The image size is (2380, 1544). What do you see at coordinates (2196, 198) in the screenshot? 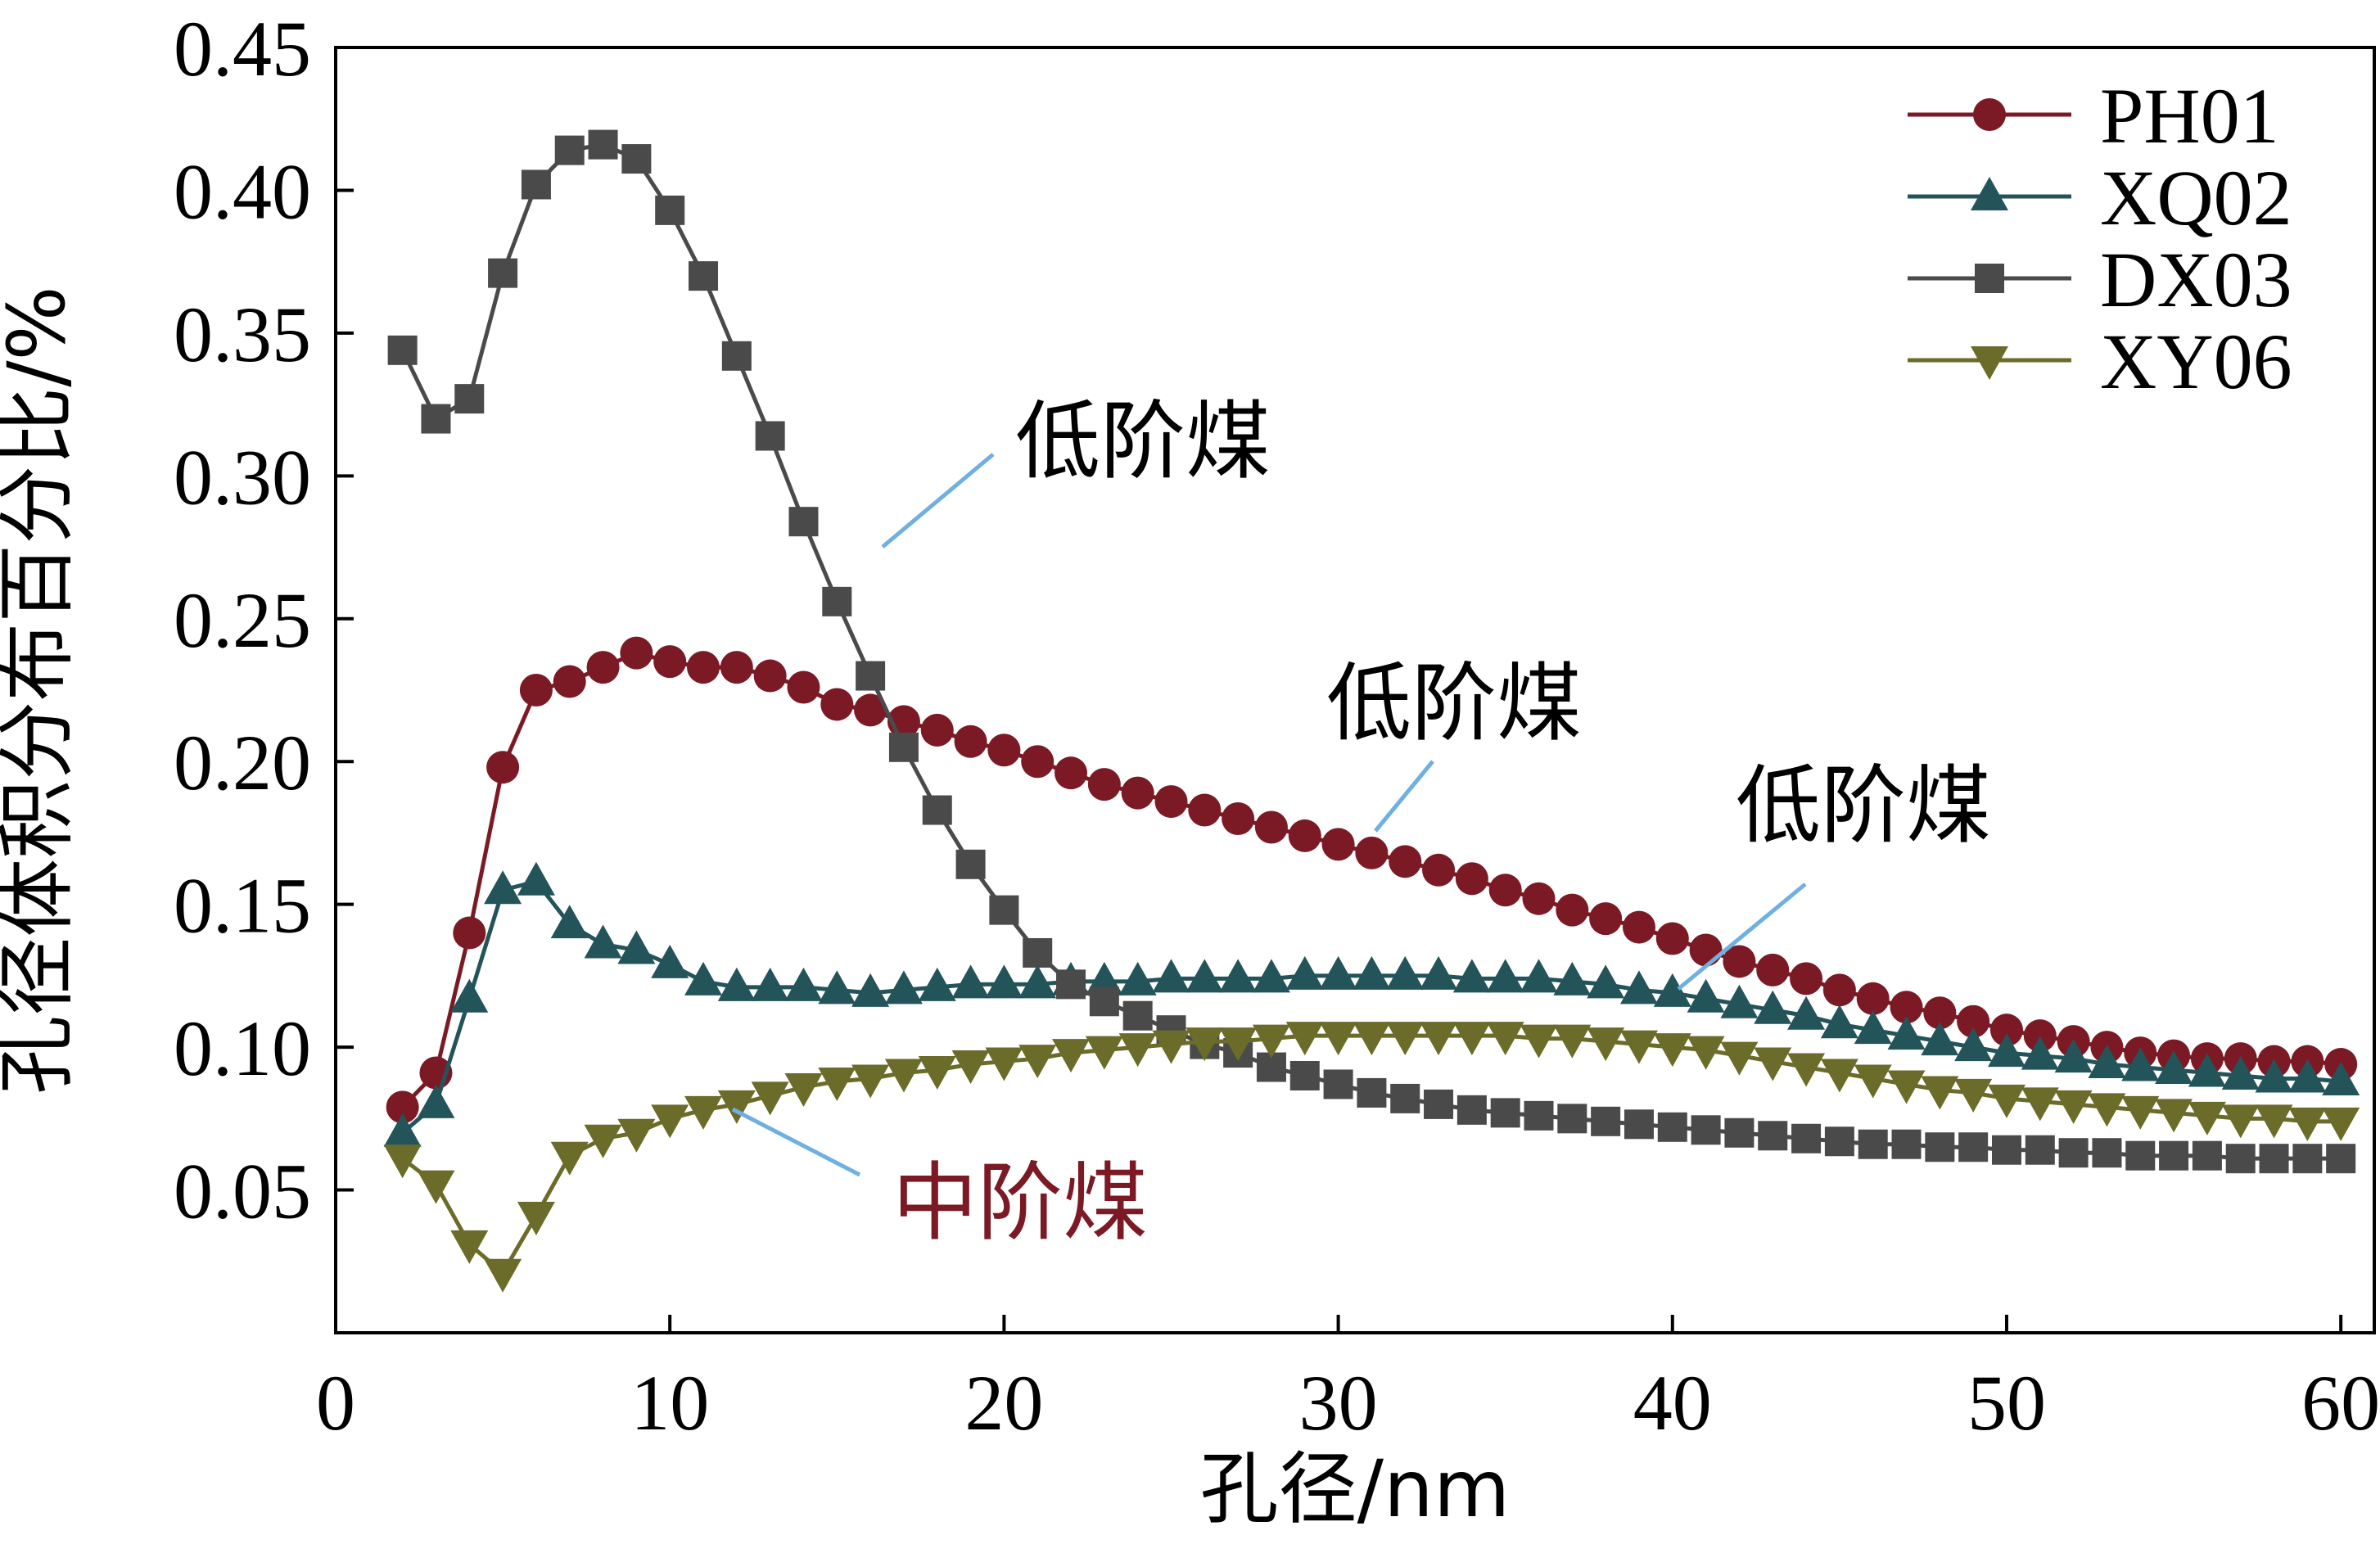
I see `legend-label: XQ02` at bounding box center [2196, 198].